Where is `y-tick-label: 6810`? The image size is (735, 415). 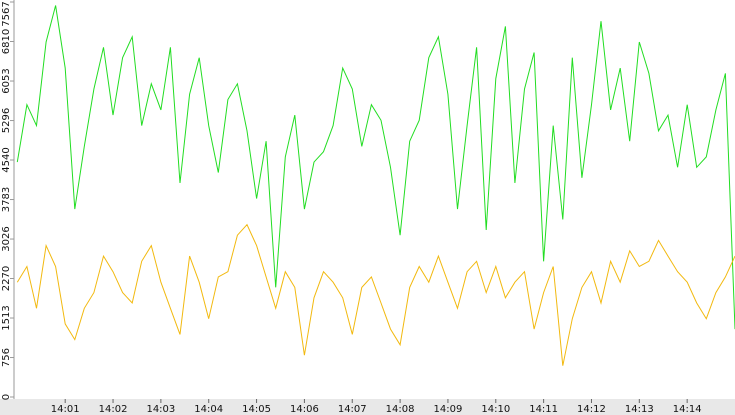
y-tick-label: 6810 is located at coordinates (6, 41).